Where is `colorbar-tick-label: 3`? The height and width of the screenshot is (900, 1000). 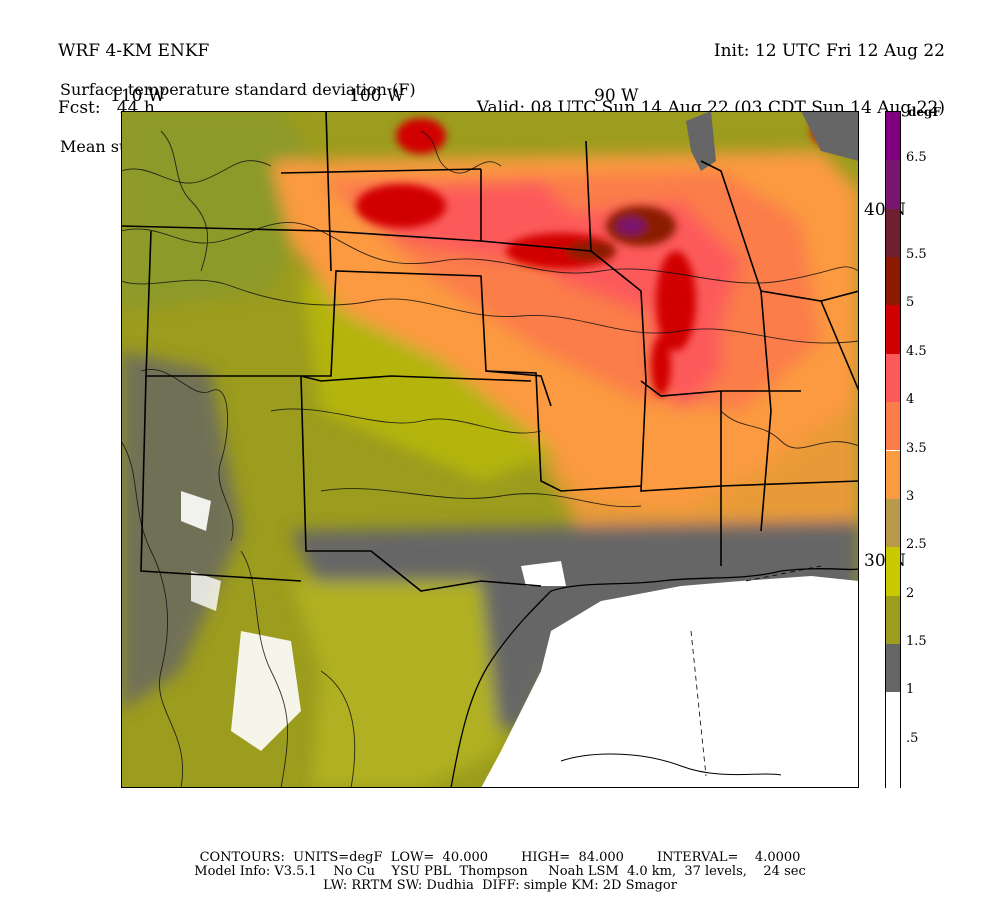 colorbar-tick-label: 3 is located at coordinates (910, 496).